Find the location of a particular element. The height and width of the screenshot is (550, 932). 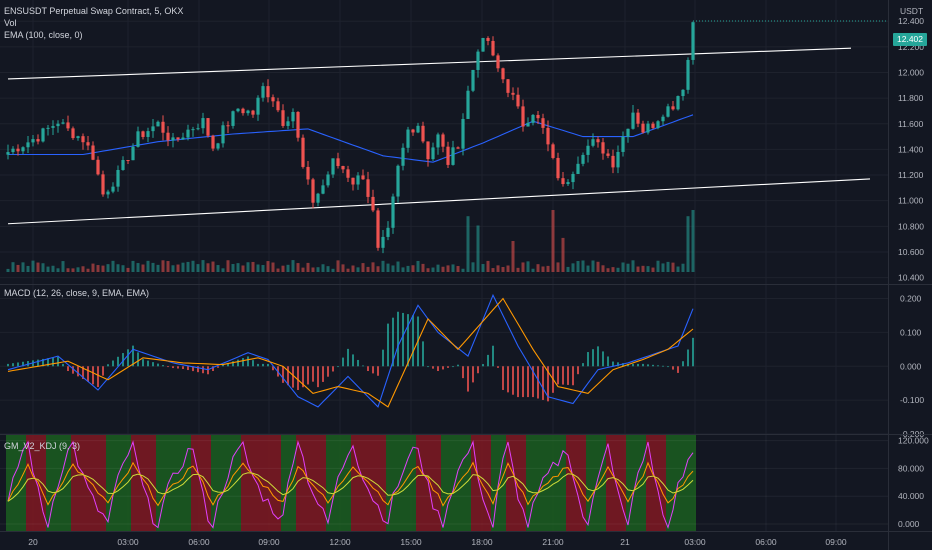

macd-signal-line is located at coordinates (350, 352).